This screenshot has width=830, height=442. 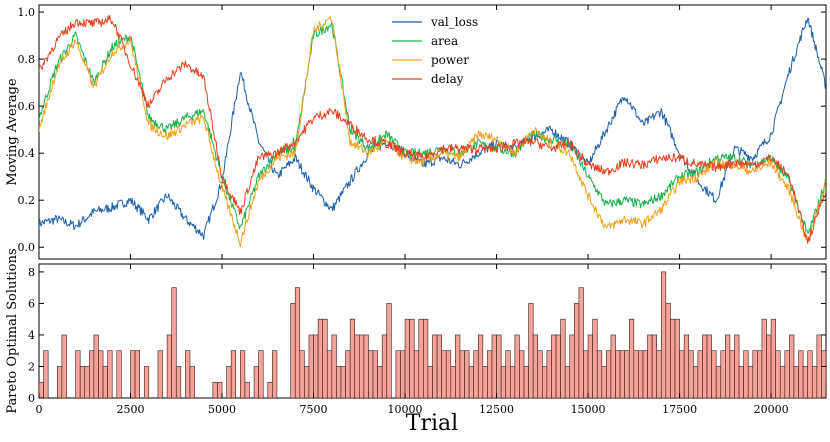 I want to click on x-tick-label: 7500, so click(x=314, y=409).